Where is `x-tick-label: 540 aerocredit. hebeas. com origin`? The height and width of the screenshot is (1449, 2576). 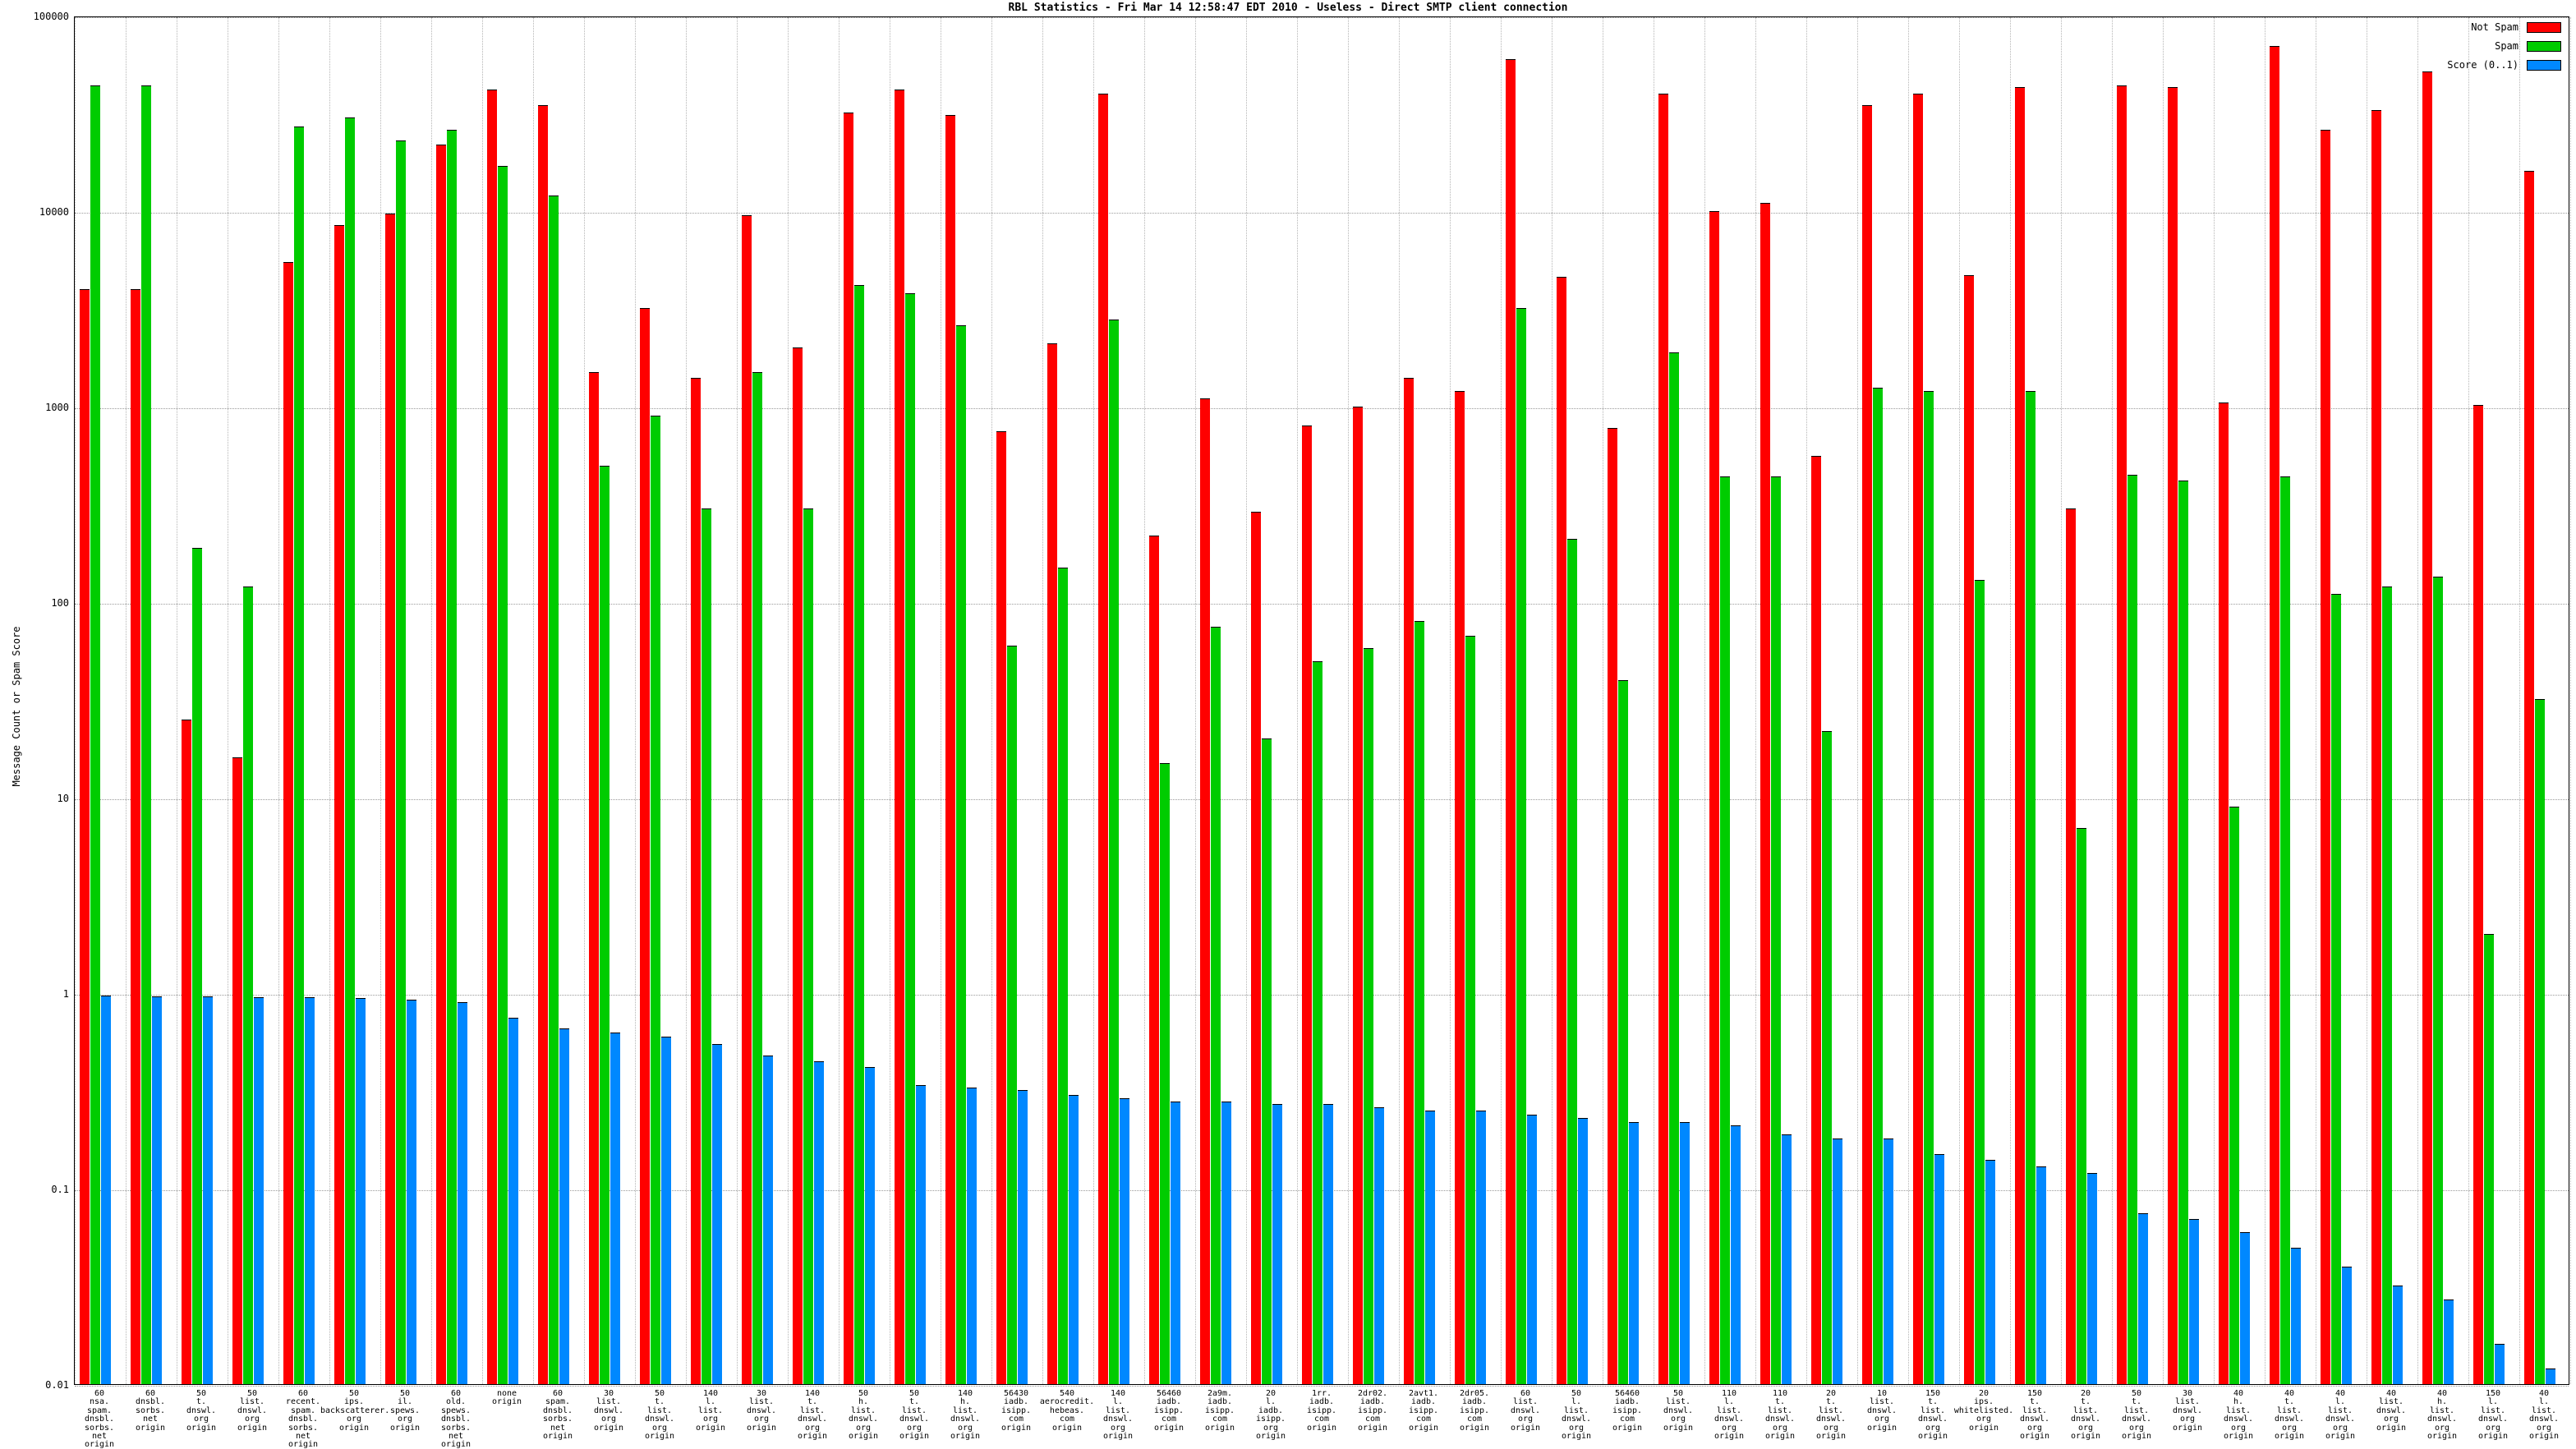 x-tick-label: 540 aerocredit. hebeas. com origin is located at coordinates (1067, 1411).